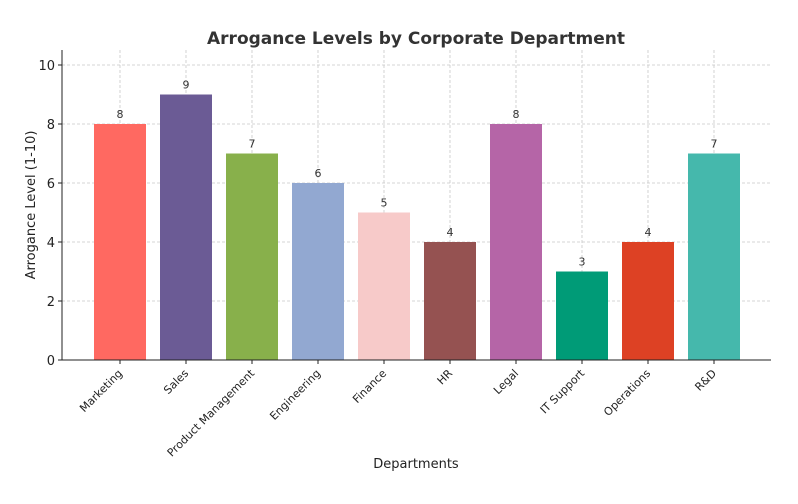  What do you see at coordinates (31, 205) in the screenshot?
I see `y-axis-label: Arrogance Level (1-10)` at bounding box center [31, 205].